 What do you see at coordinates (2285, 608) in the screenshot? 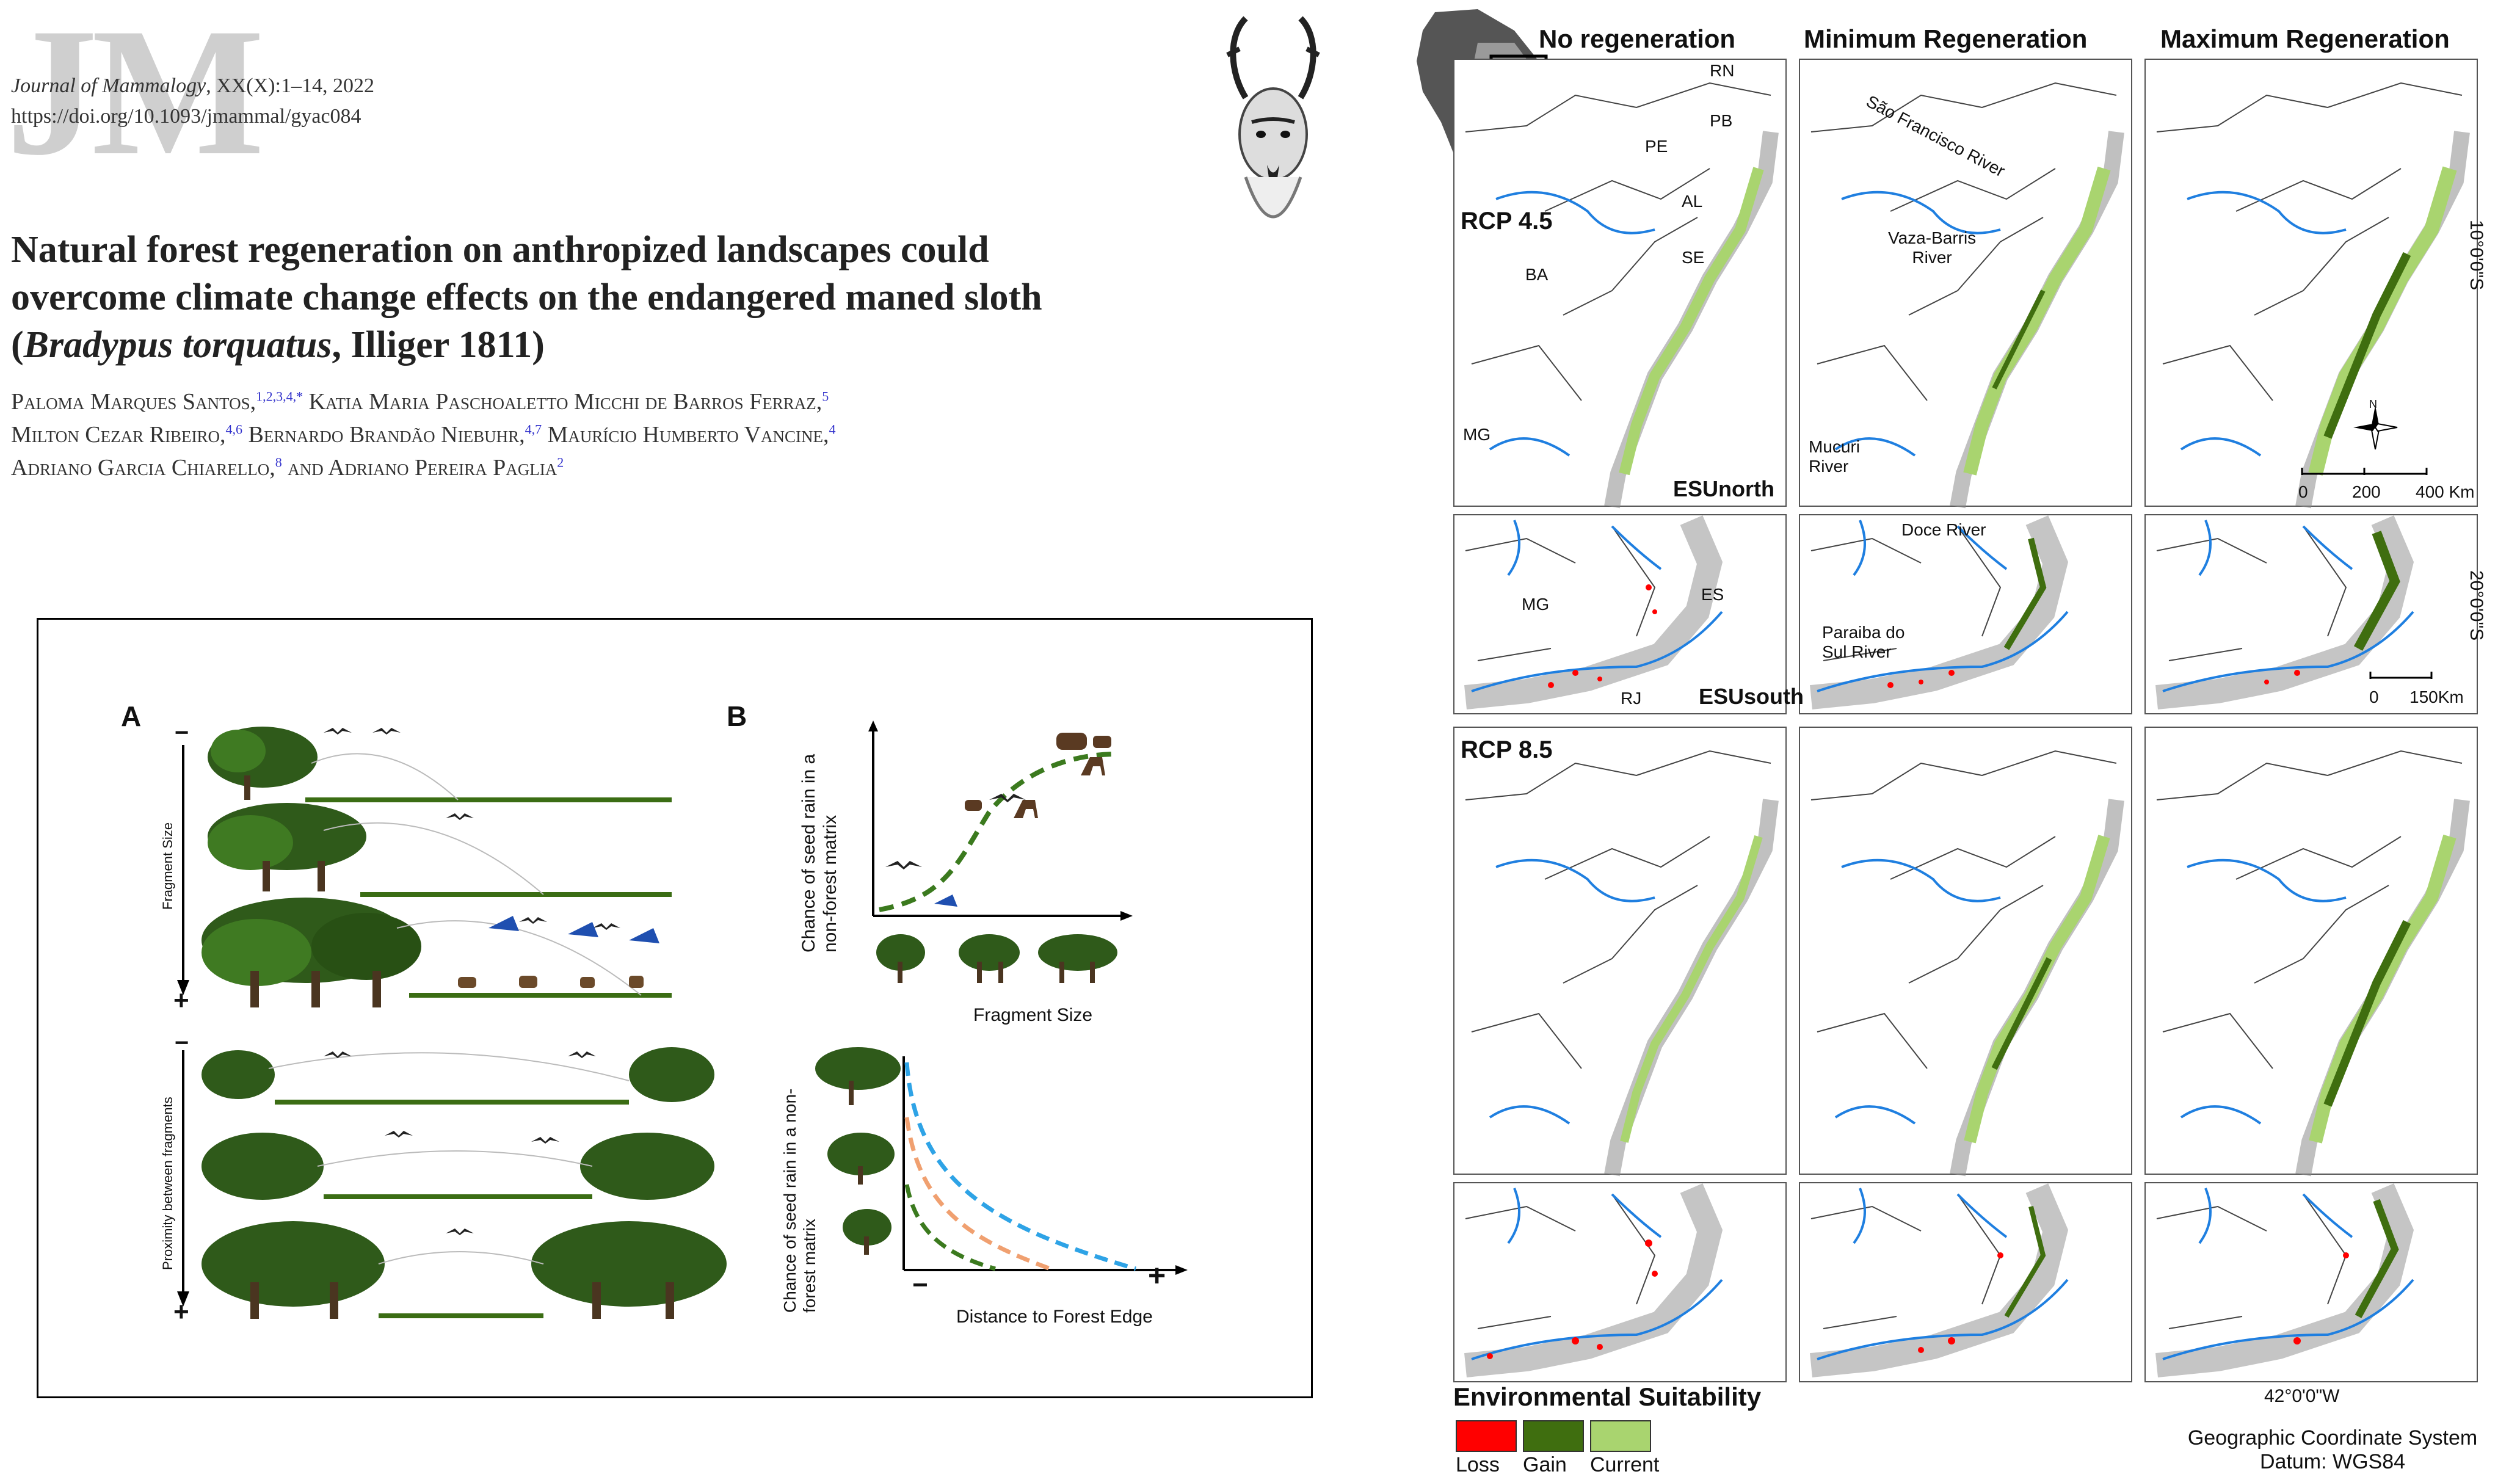
I see `rcp45-south-max-regen-map` at bounding box center [2285, 608].